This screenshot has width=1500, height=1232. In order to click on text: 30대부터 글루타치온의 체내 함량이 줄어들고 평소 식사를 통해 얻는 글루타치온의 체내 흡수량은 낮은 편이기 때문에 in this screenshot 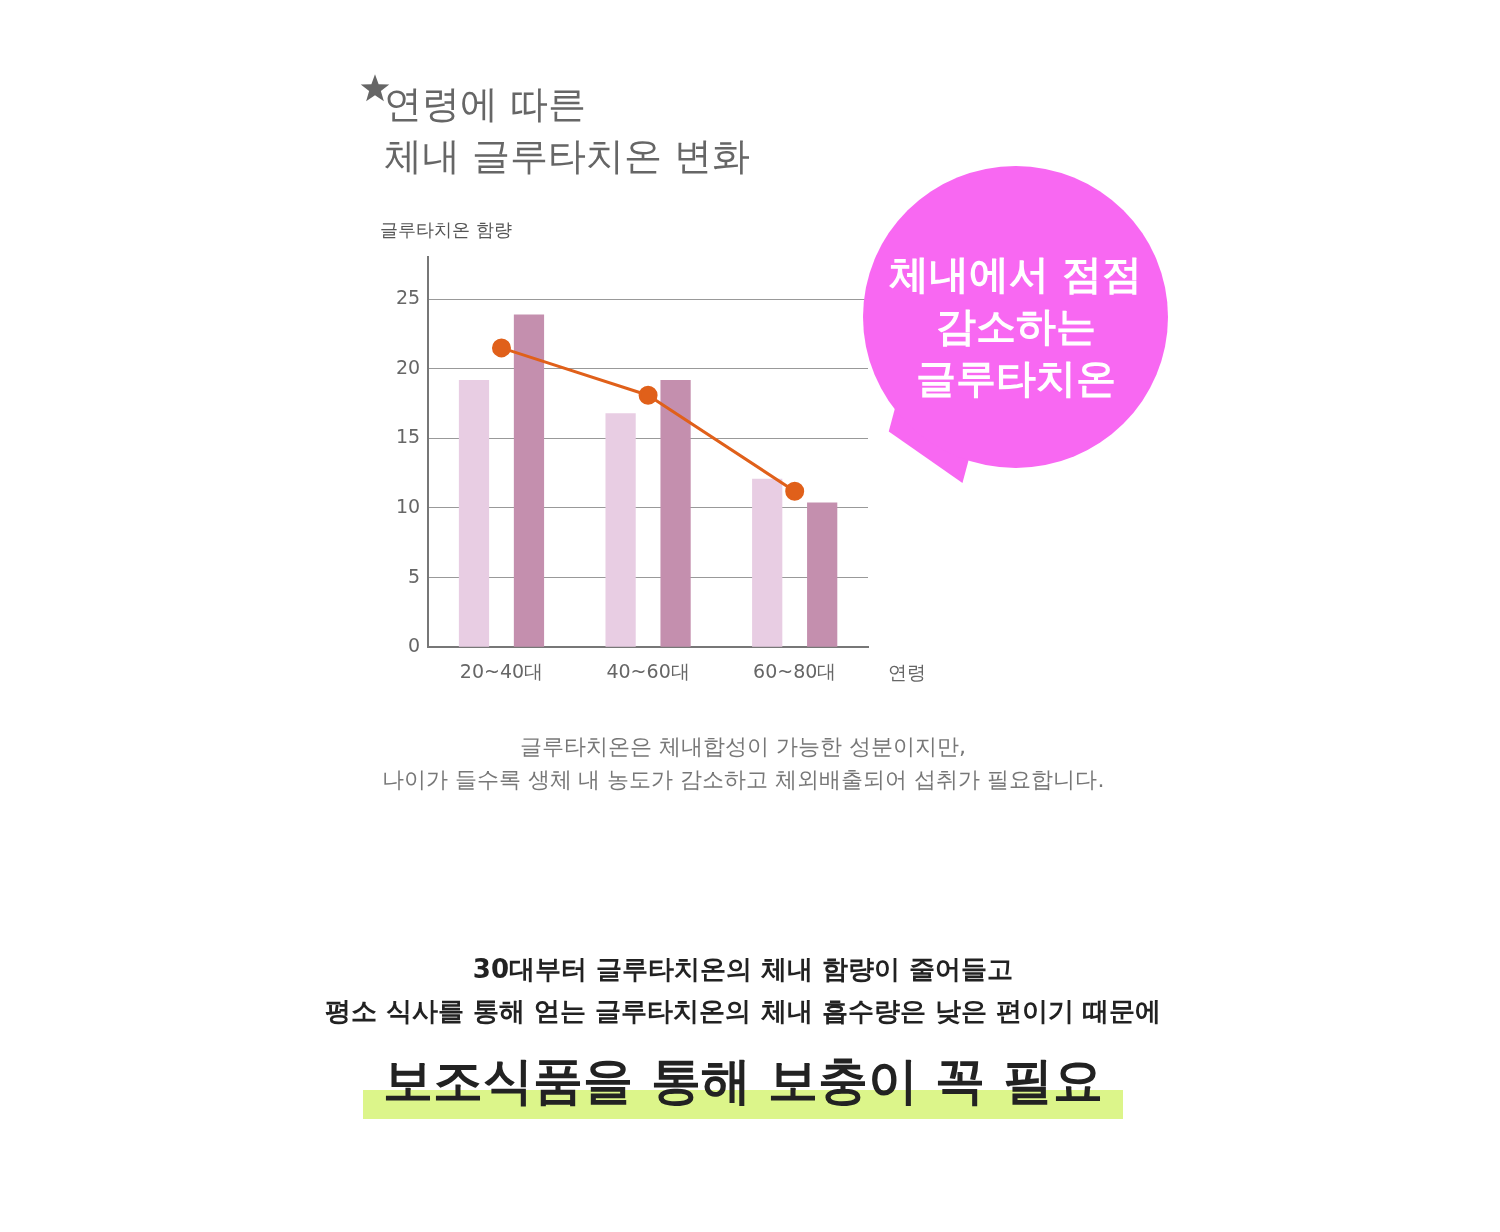, I will do `click(743, 990)`.